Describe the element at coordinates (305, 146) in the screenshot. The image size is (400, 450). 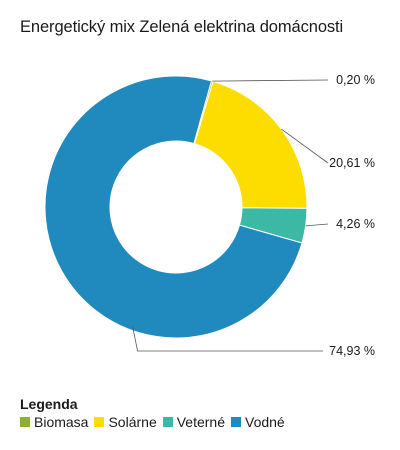
I see `leader-line-solarne` at that location.